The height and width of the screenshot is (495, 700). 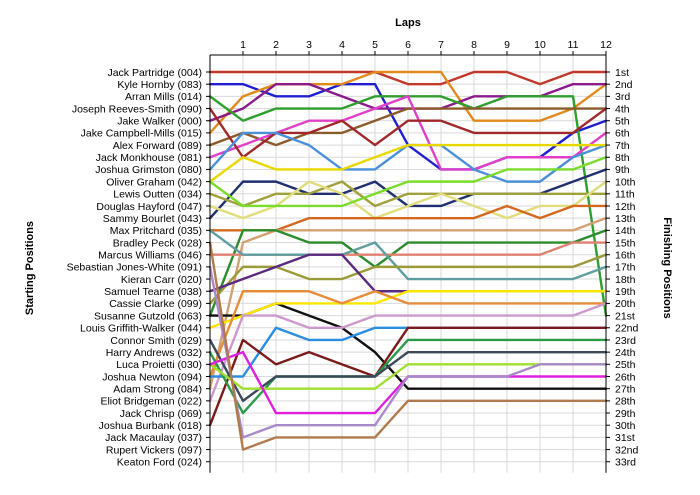 What do you see at coordinates (625, 292) in the screenshot?
I see `finishing-position-label: 19th` at bounding box center [625, 292].